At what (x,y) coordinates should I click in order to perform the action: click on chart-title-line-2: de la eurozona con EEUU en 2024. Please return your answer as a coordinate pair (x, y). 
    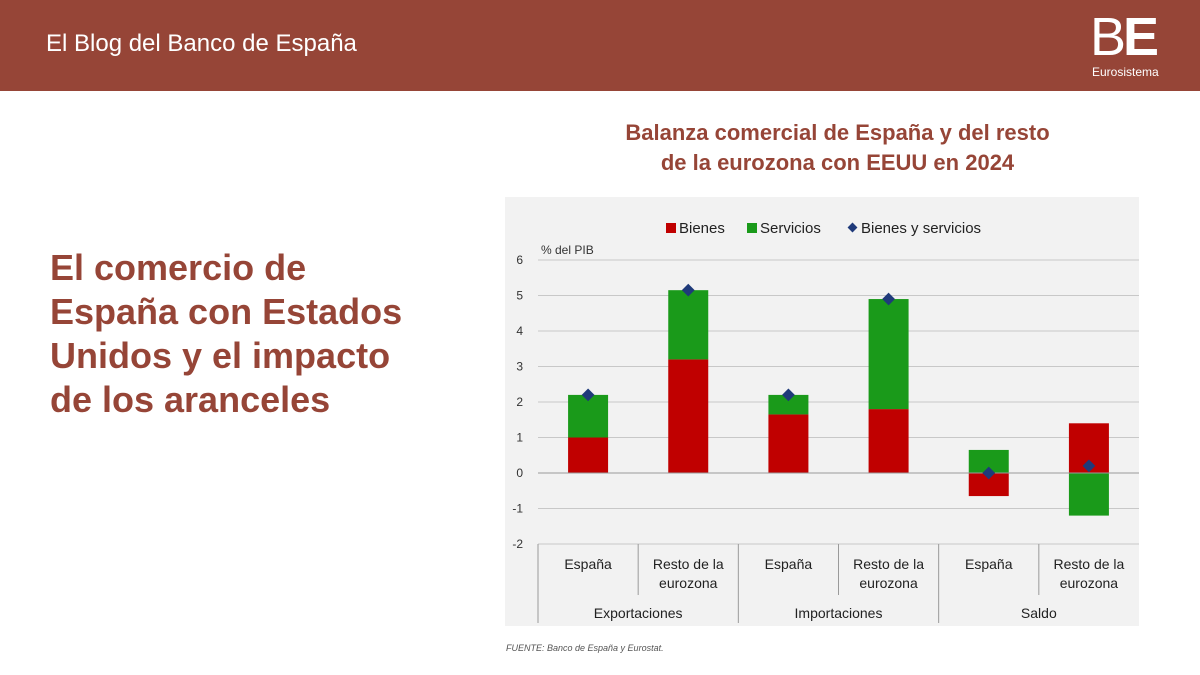
    Looking at the image, I should click on (837, 162).